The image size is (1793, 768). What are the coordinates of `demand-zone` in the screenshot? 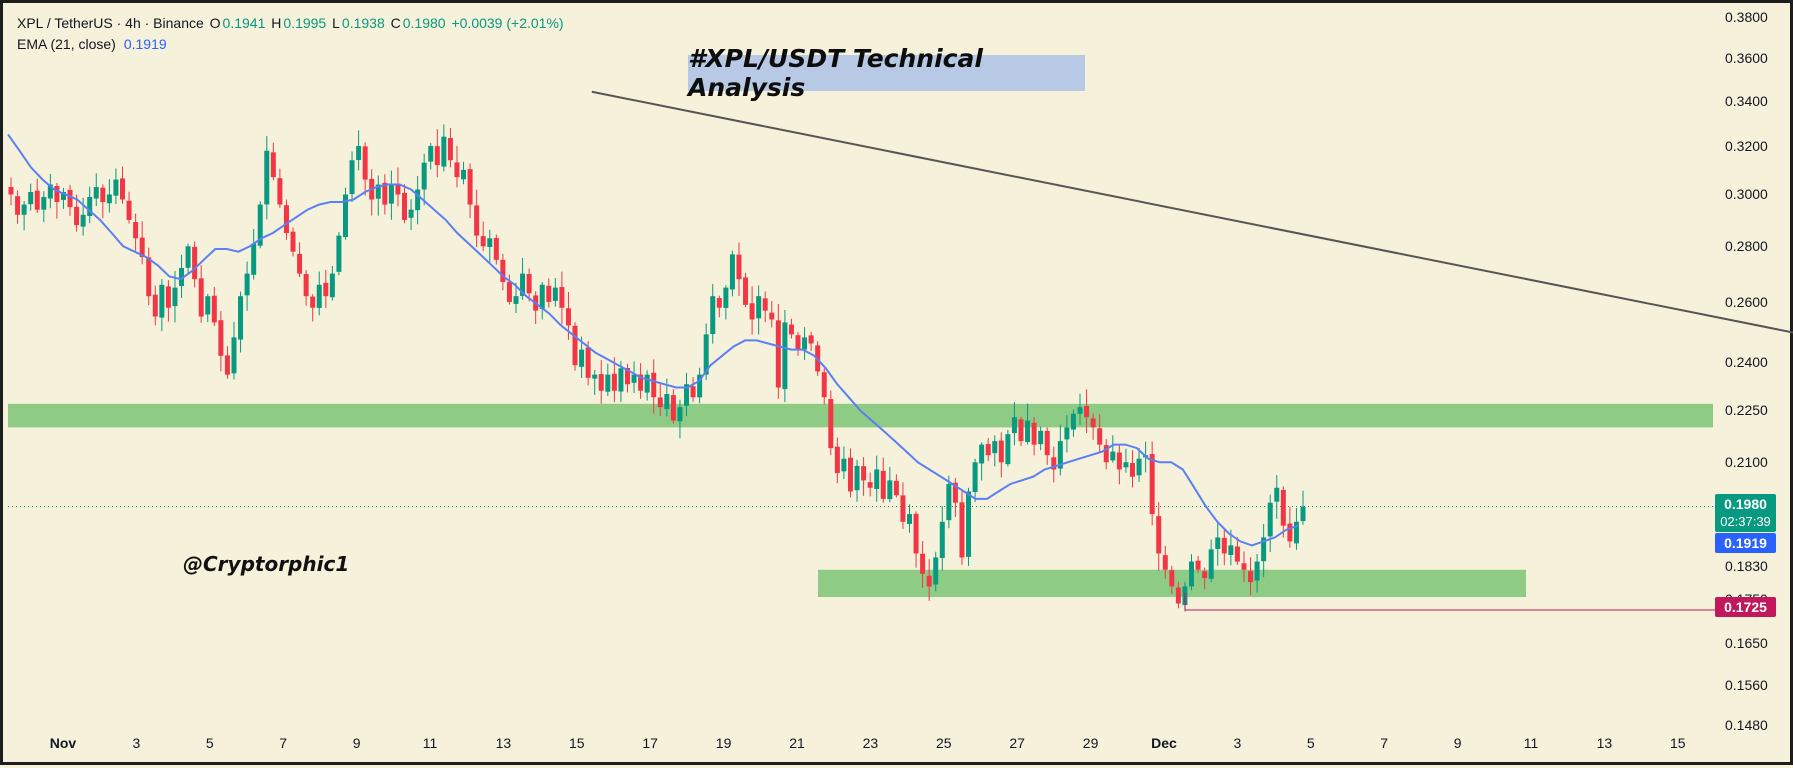 It's located at (860, 415).